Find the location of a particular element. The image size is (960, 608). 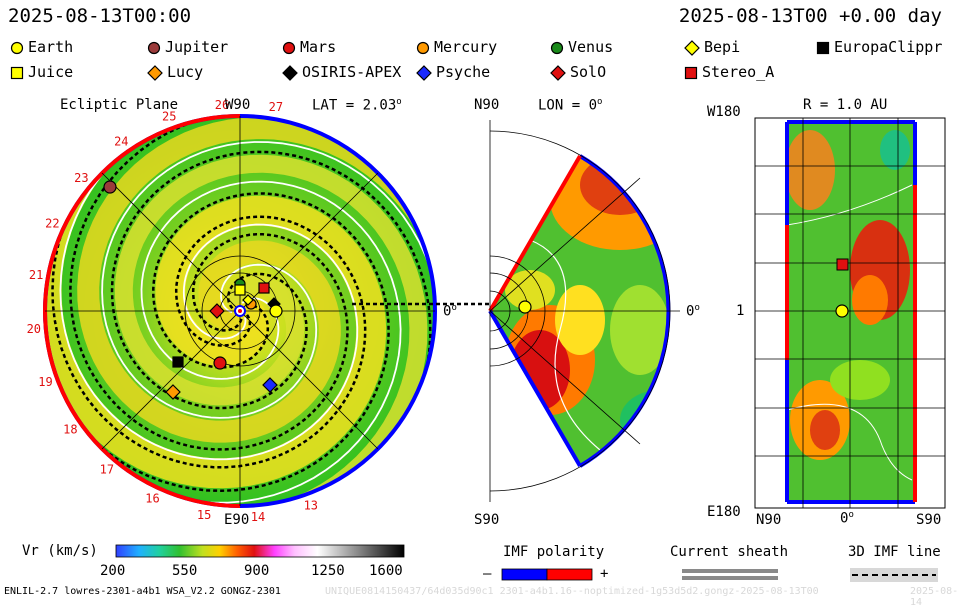

sphere-grid is located at coordinates (850, 313).